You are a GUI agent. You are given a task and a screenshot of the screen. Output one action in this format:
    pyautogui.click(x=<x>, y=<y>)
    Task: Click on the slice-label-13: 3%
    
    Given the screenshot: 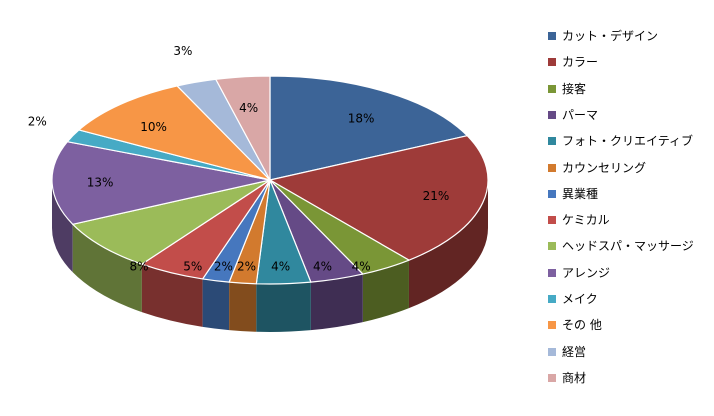 What is the action you would take?
    pyautogui.click(x=182, y=51)
    